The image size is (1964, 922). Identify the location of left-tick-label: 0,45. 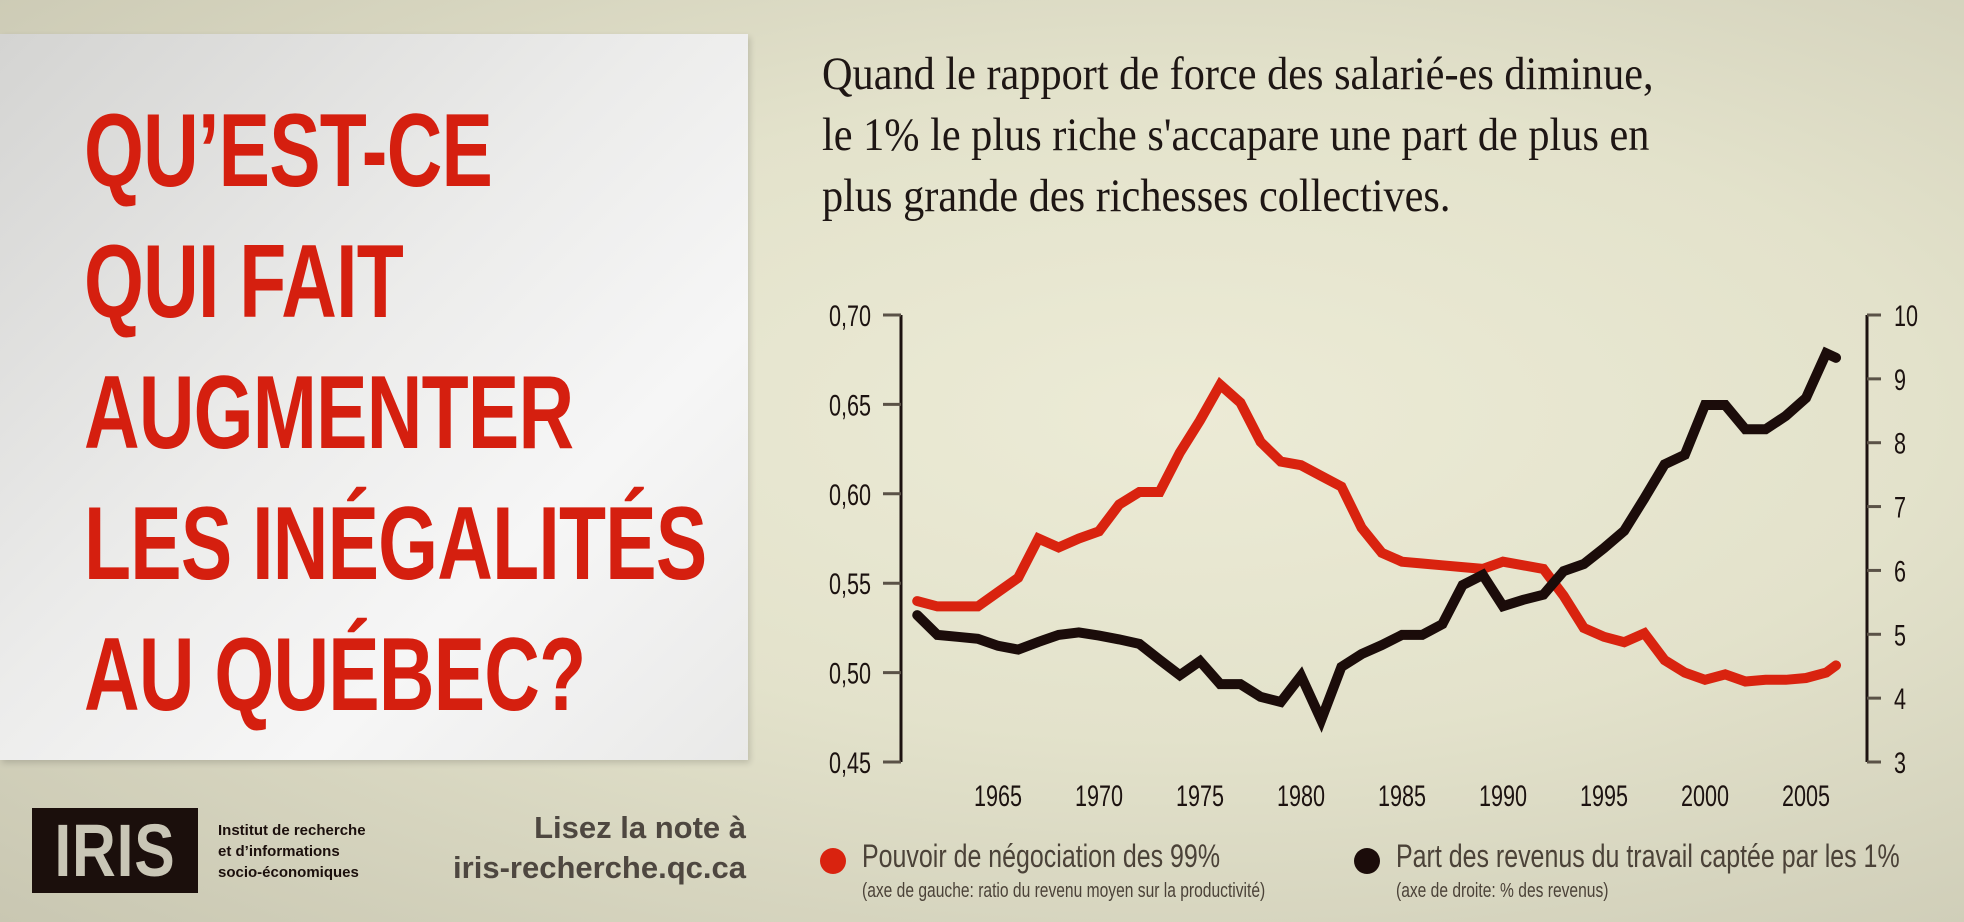
(850, 762).